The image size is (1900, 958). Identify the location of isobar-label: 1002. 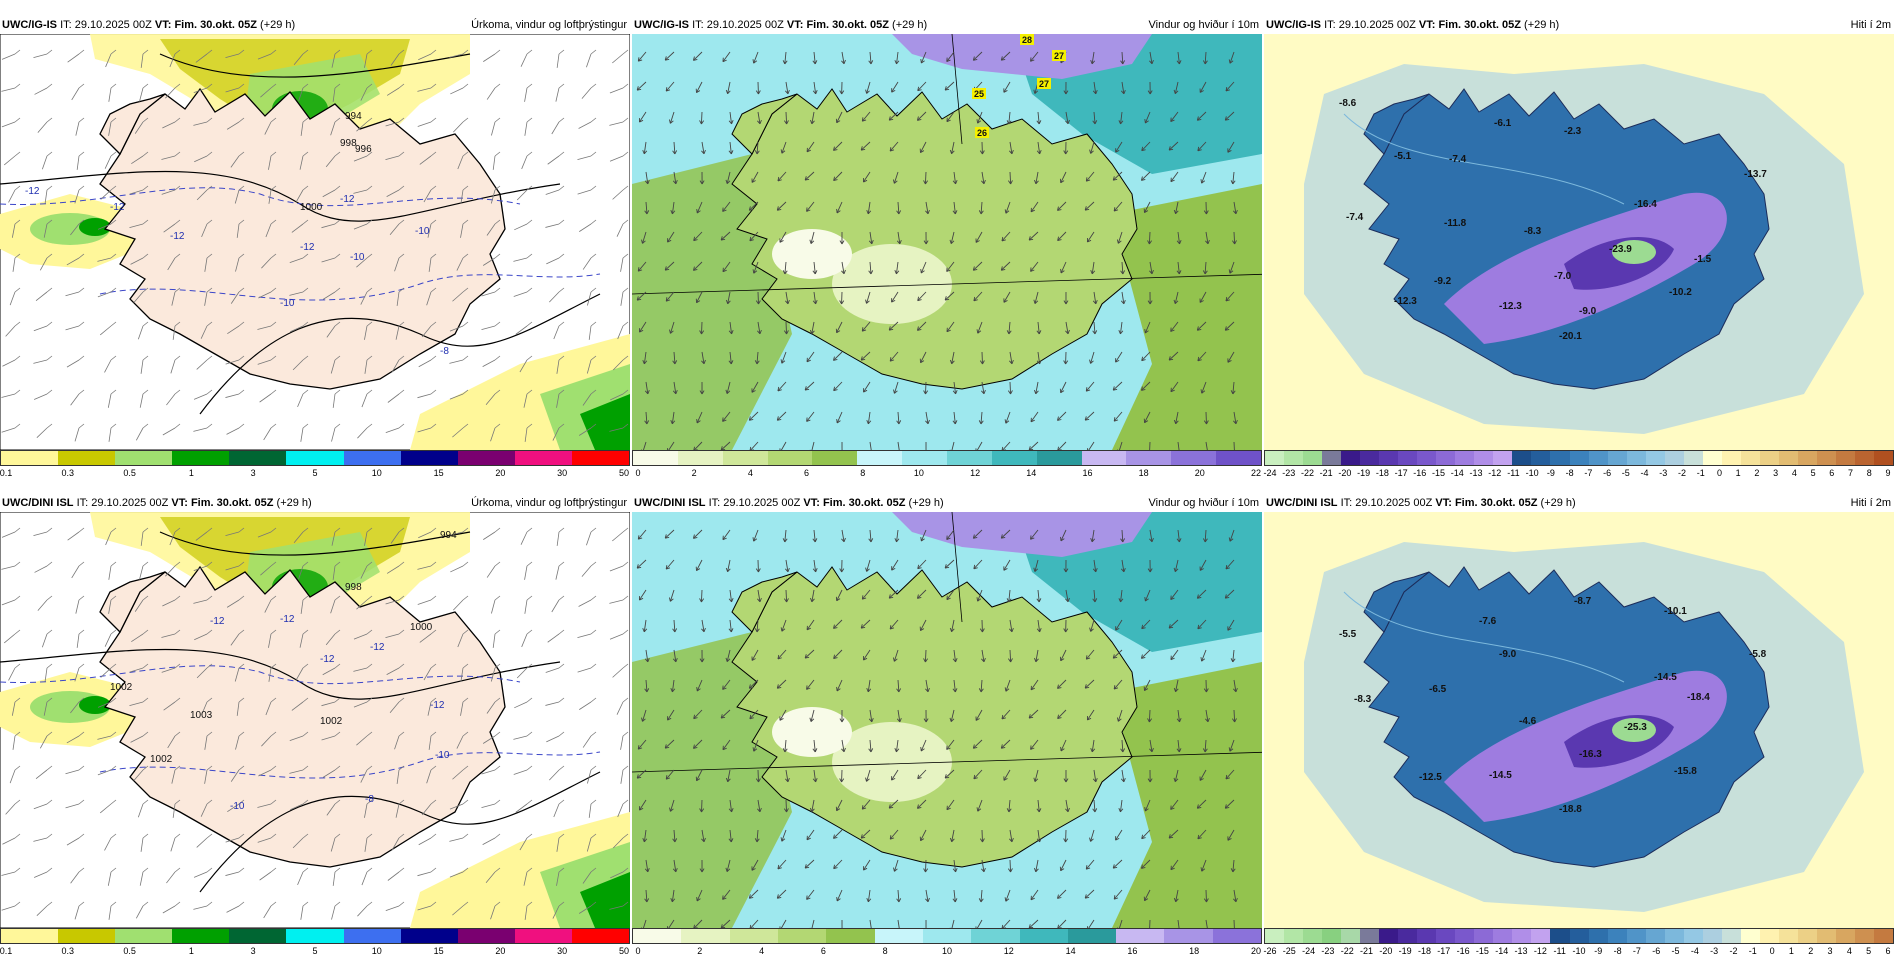
(161, 759).